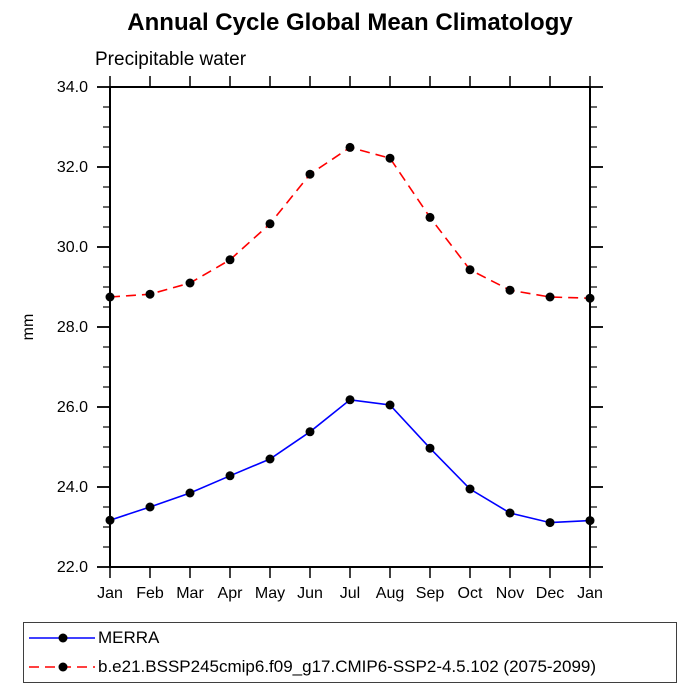 The width and height of the screenshot is (700, 700). I want to click on chart-title: Annual Cycle Global Mean Climatology, so click(350, 22).